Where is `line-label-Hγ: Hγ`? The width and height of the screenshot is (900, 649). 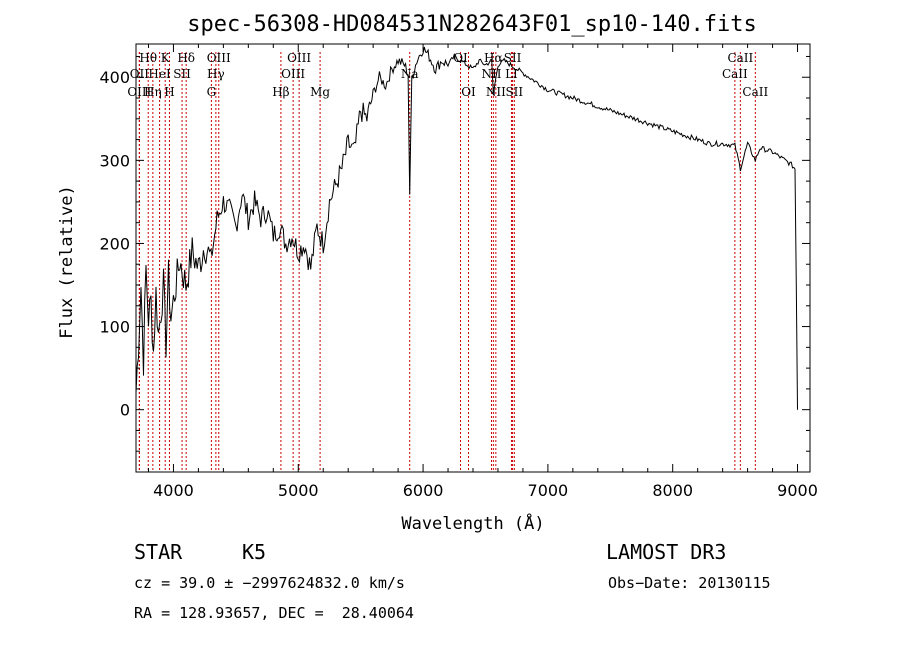 line-label-Hγ: Hγ is located at coordinates (216, 74).